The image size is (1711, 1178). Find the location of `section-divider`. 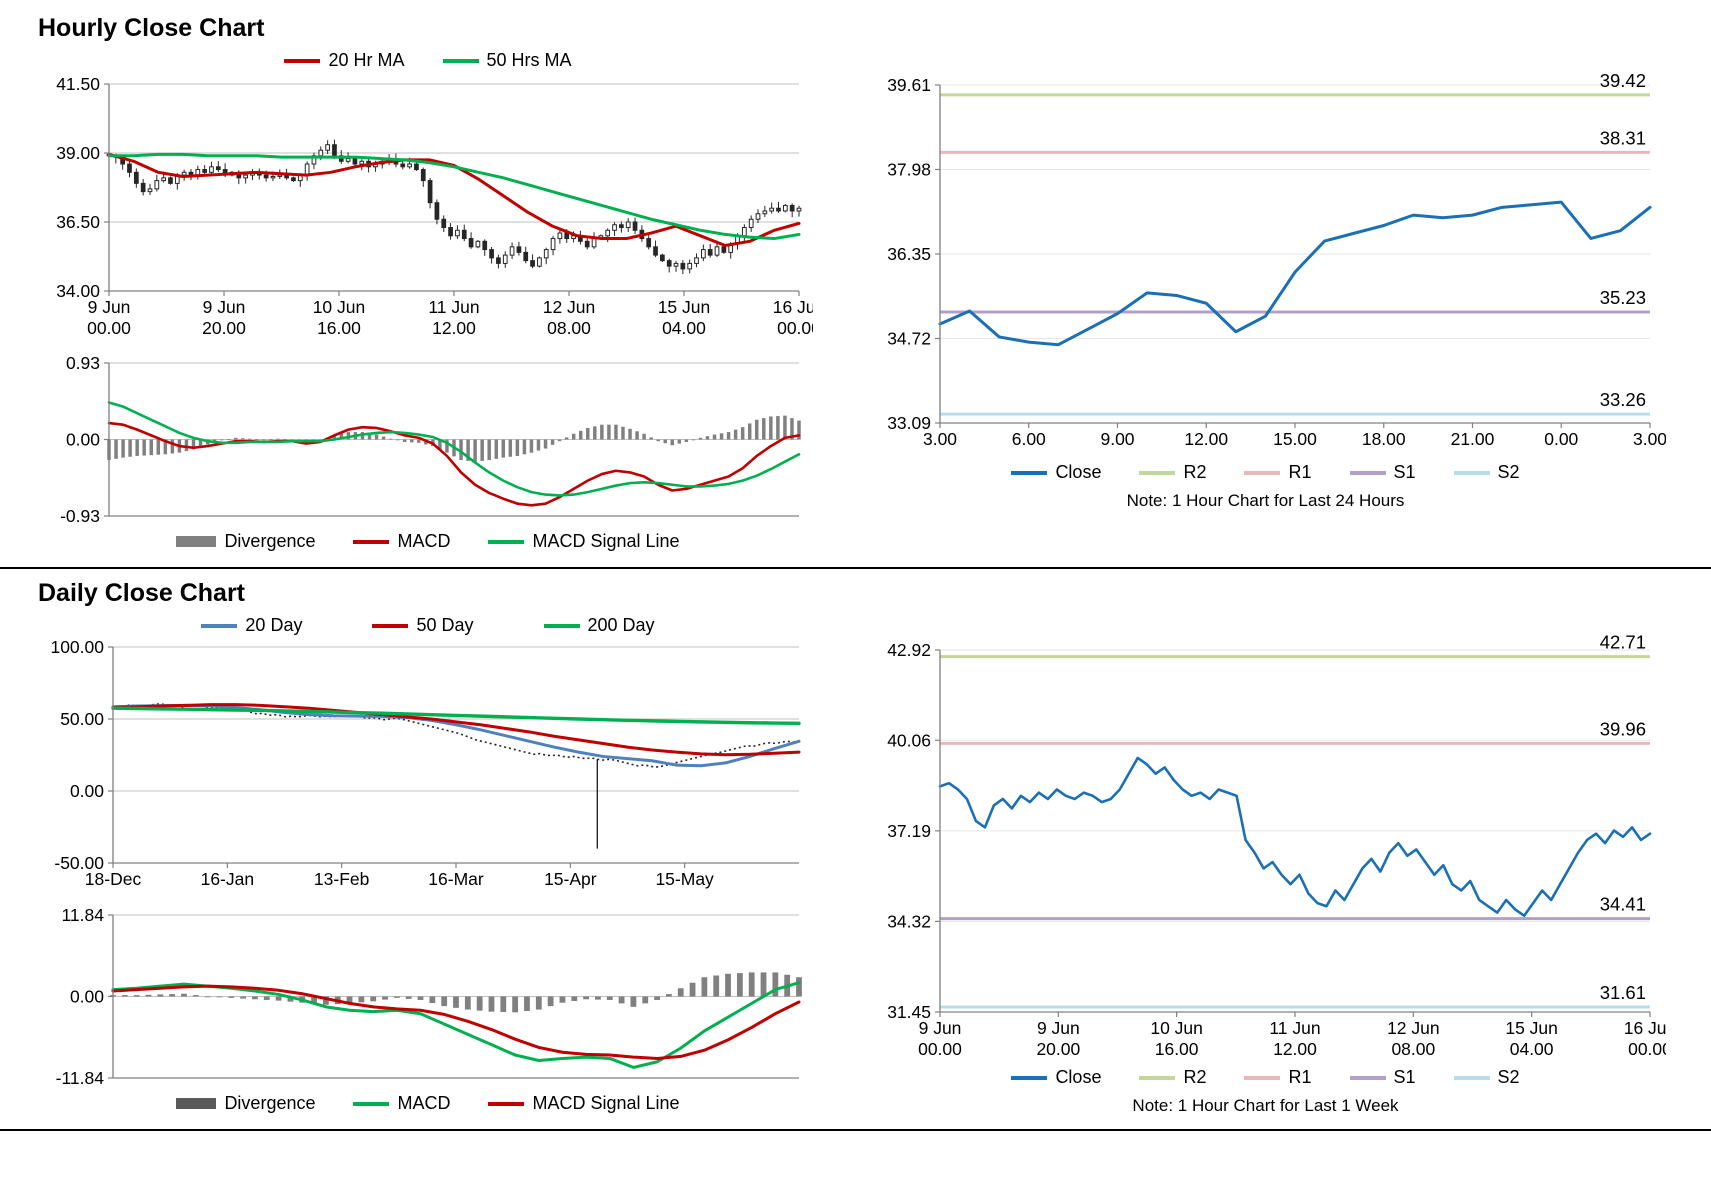

section-divider is located at coordinates (855, 568).